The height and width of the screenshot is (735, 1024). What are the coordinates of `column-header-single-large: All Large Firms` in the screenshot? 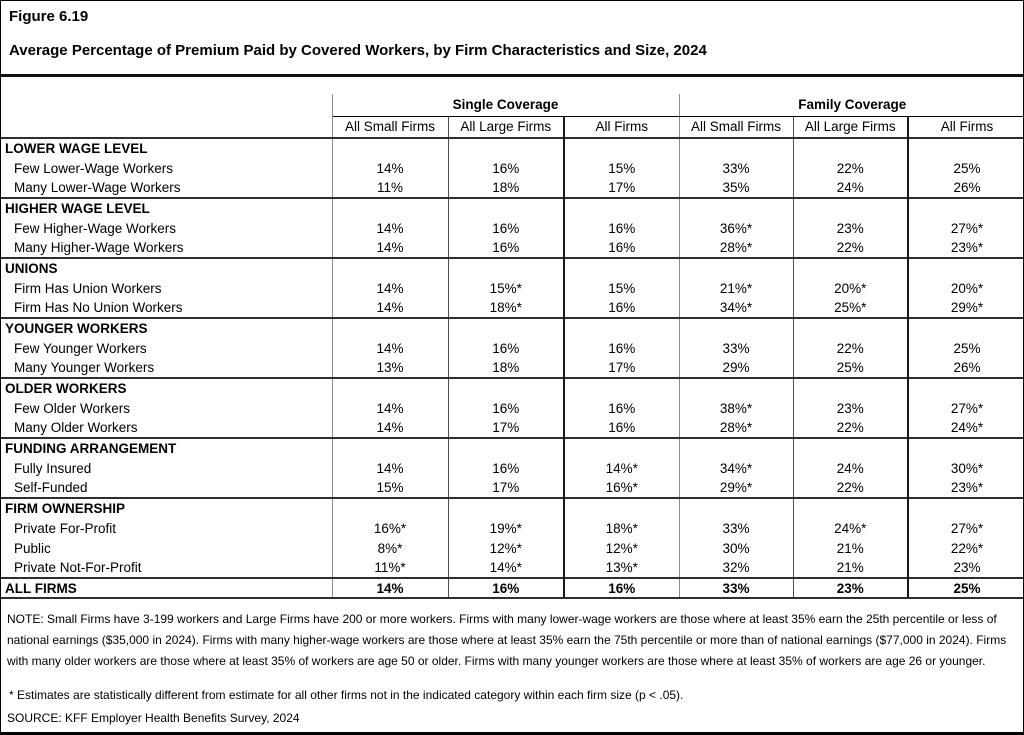 It's located at (506, 127).